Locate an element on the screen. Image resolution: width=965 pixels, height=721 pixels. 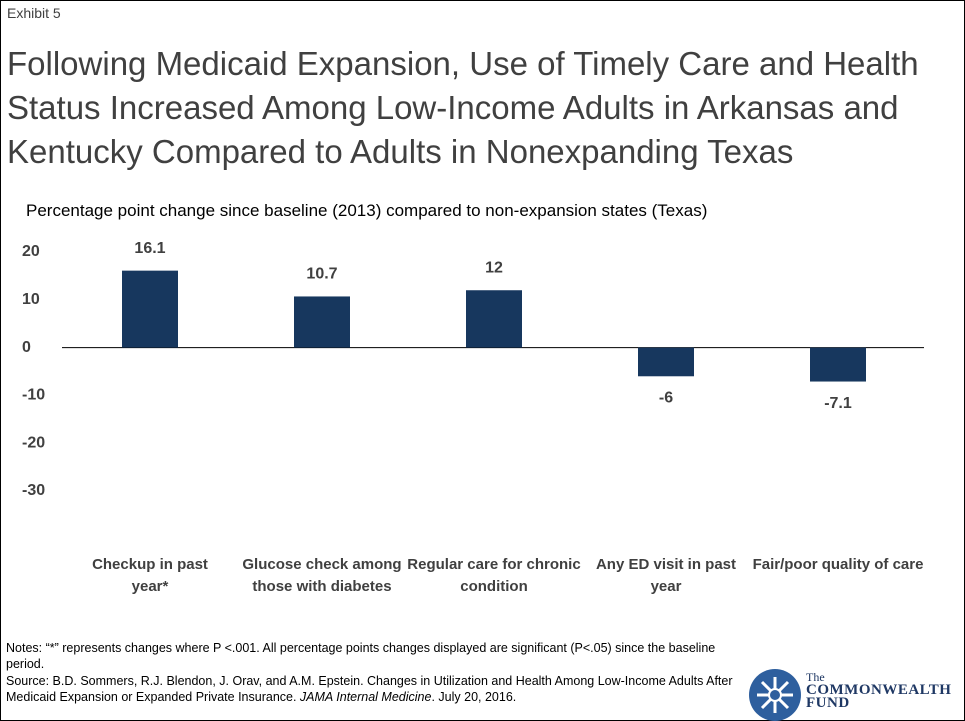
x-tick-label: Fair/poor quality of care is located at coordinates (838, 564).